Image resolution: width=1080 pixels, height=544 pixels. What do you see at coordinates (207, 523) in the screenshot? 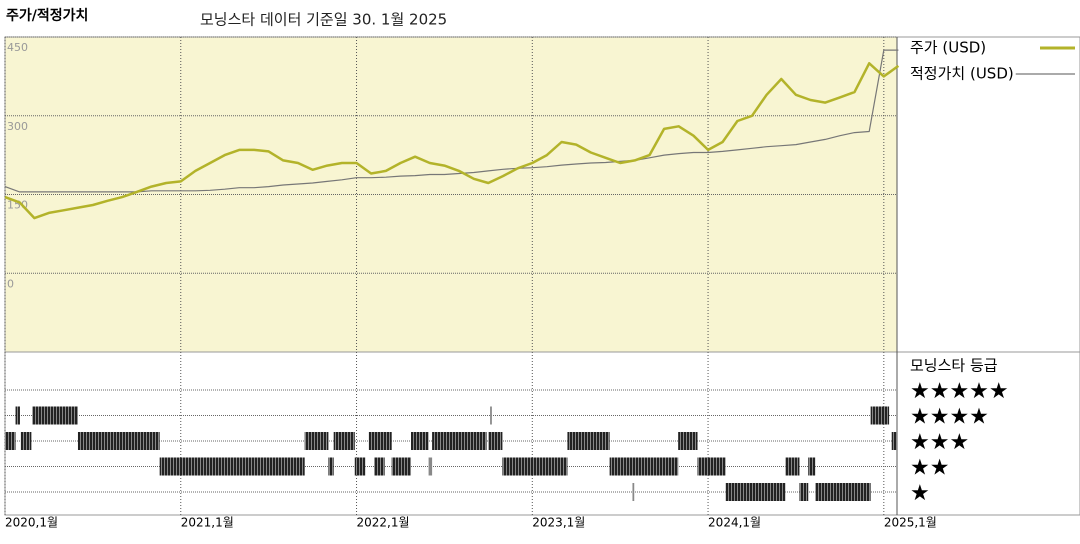
I see `x-tick-label: 2021,1월` at bounding box center [207, 523].